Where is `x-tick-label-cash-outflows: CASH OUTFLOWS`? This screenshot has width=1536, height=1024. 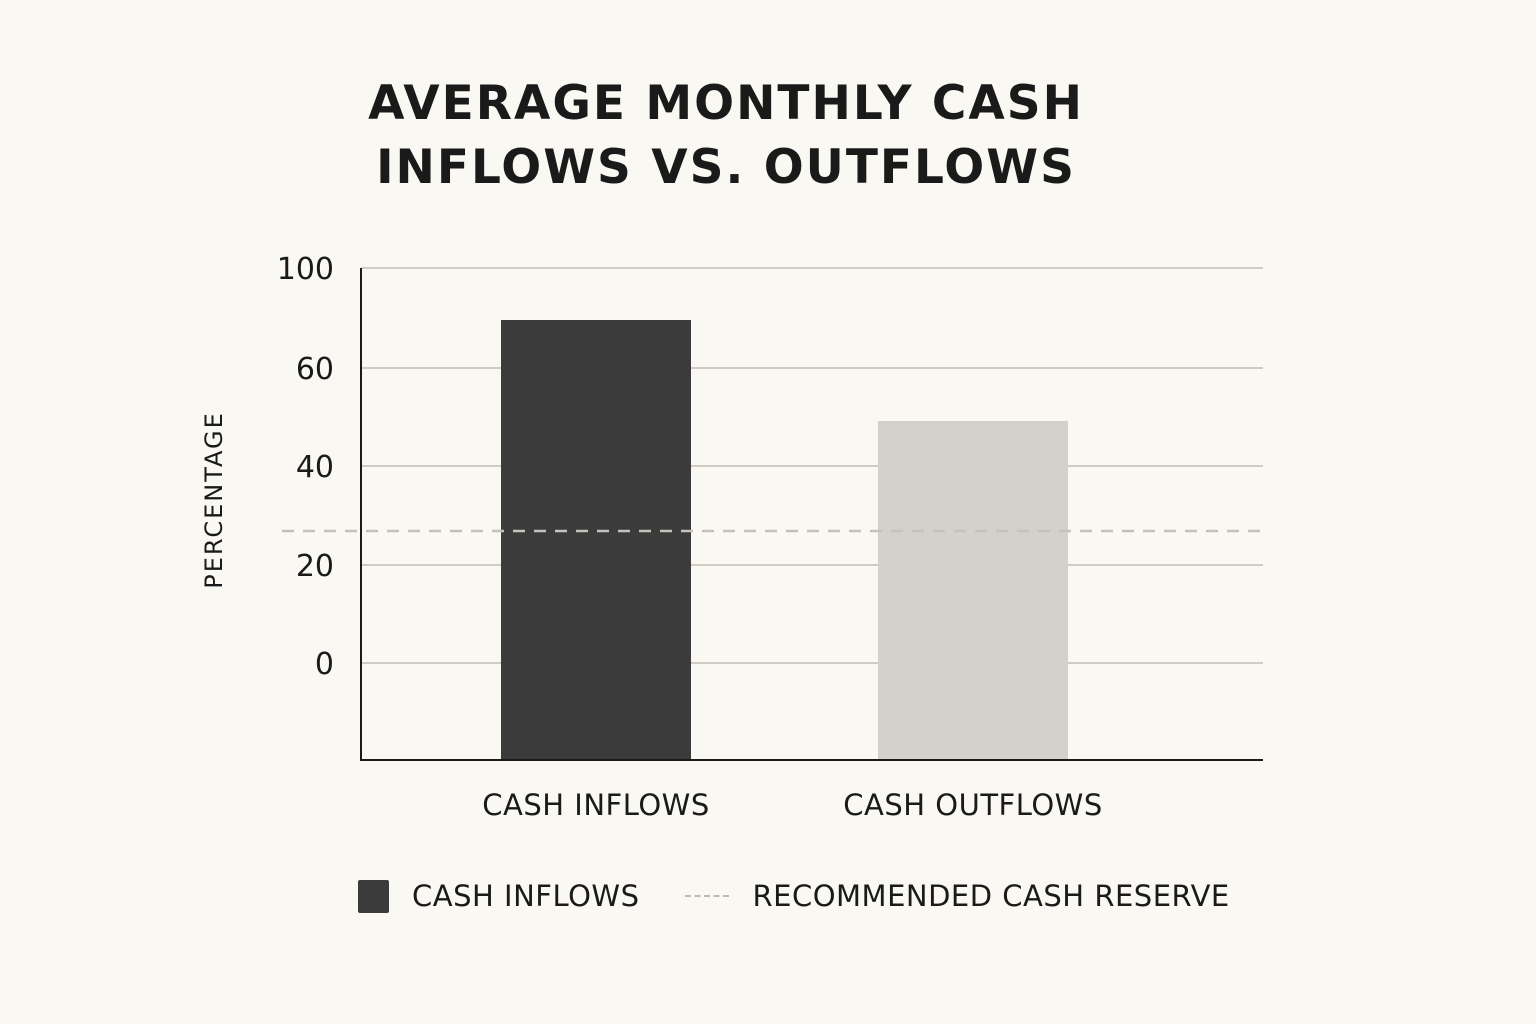 x-tick-label-cash-outflows: CASH OUTFLOWS is located at coordinates (973, 805).